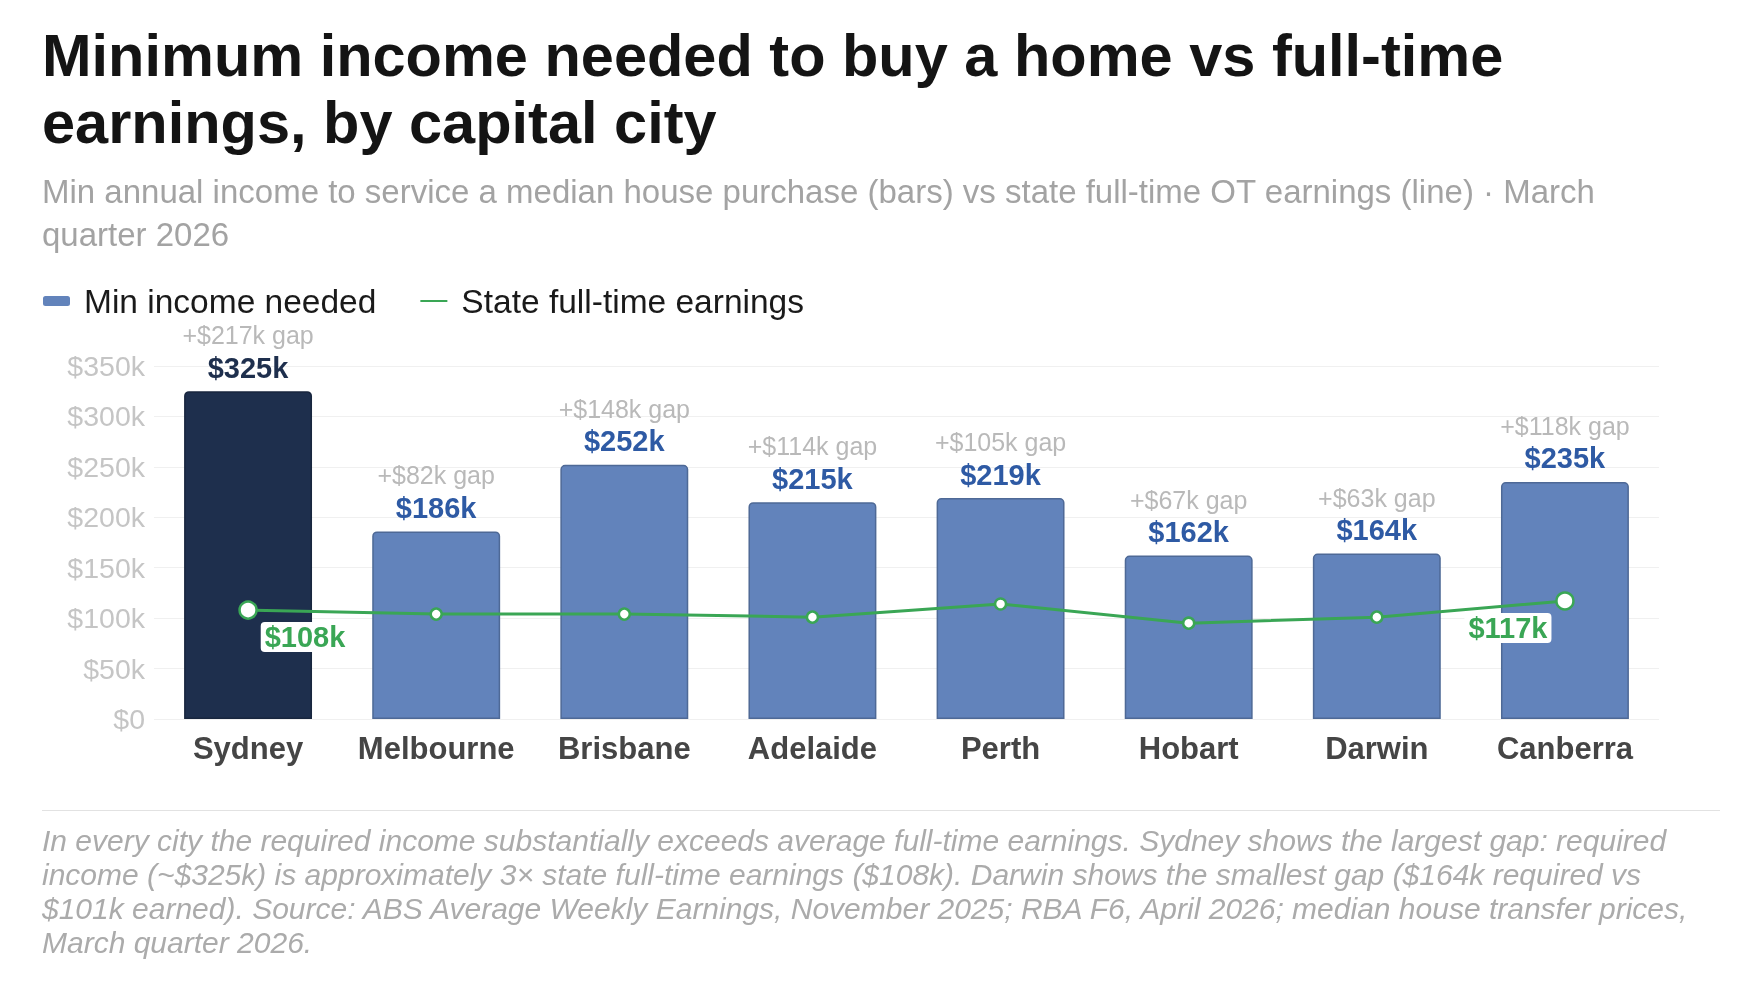 Image resolution: width=1760 pixels, height=1000 pixels. What do you see at coordinates (1188, 748) in the screenshot?
I see `x-tick-label: Hobart` at bounding box center [1188, 748].